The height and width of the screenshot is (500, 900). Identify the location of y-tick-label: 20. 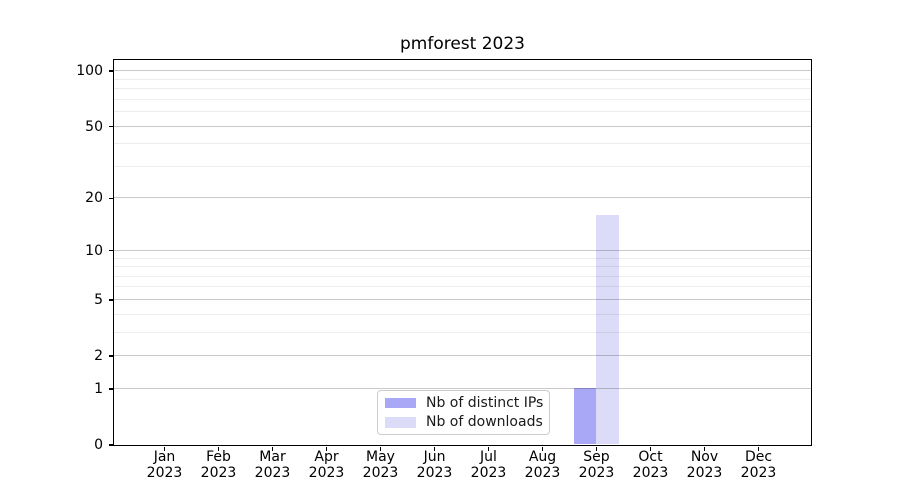
(94, 198).